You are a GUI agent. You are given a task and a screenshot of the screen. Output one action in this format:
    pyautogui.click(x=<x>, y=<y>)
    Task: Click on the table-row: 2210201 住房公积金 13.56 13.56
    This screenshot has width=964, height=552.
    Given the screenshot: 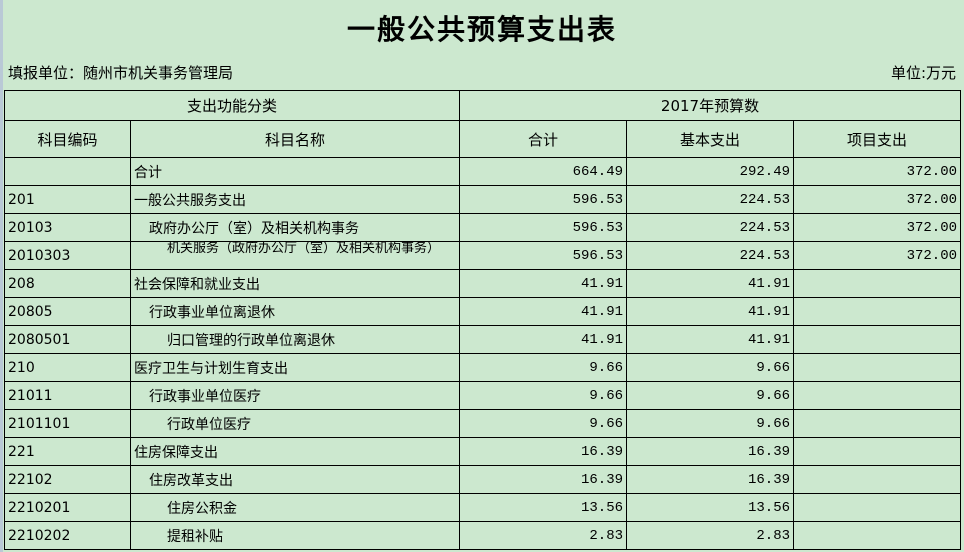 What is the action you would take?
    pyautogui.click(x=483, y=507)
    